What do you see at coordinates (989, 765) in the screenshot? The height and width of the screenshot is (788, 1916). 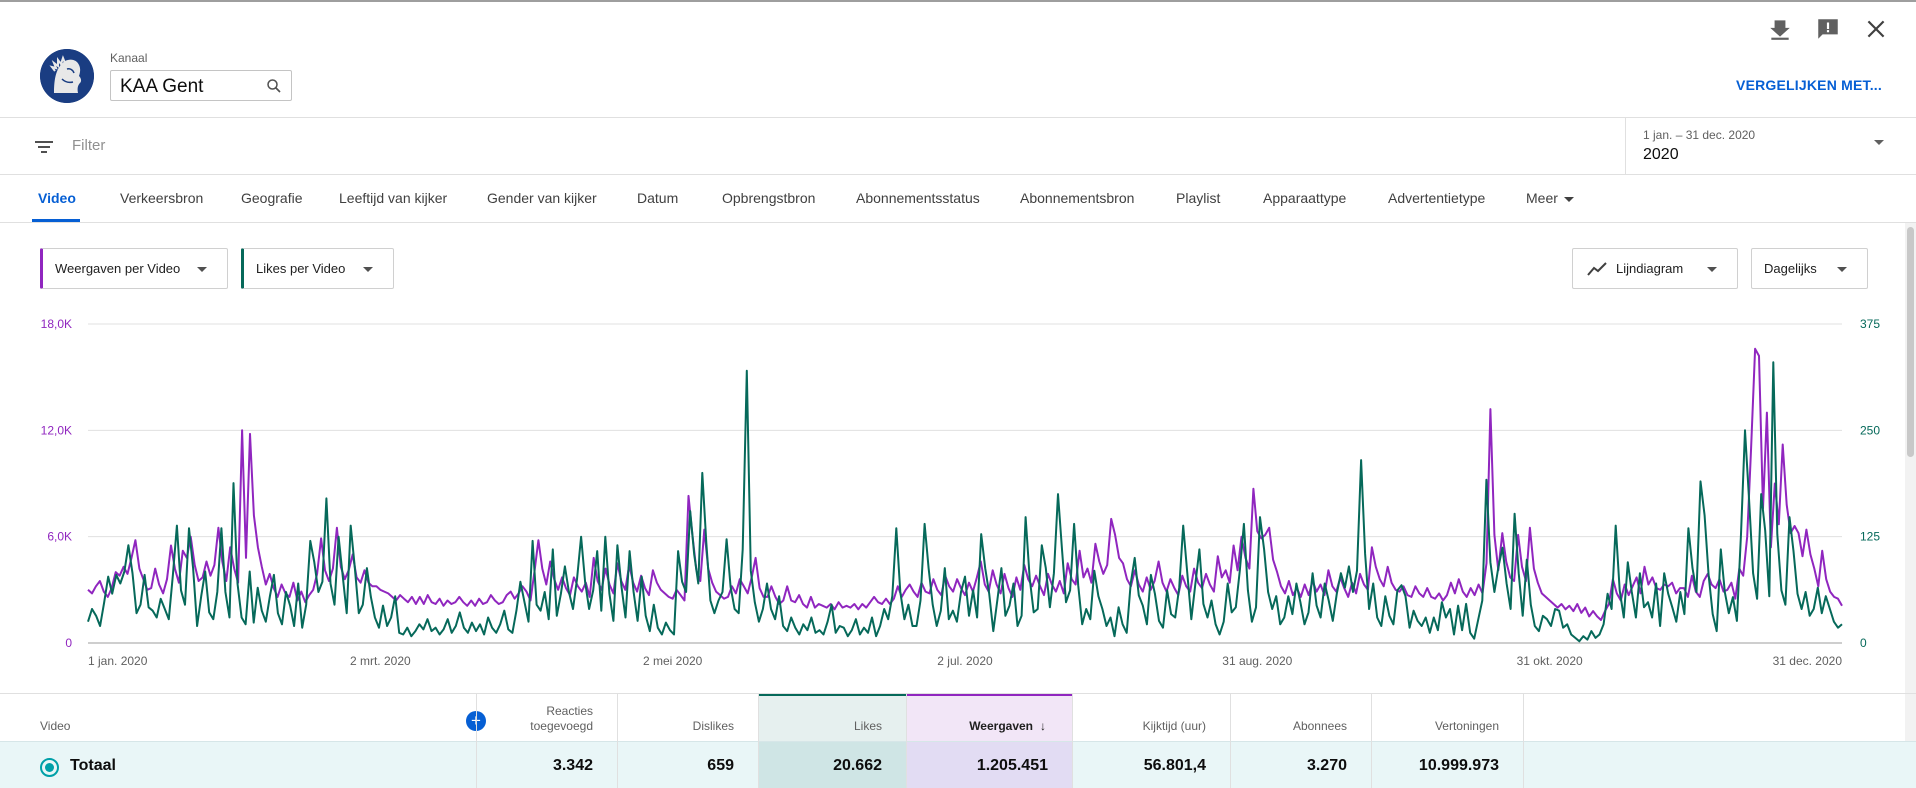 I see `cell-weergaven: 1.205.451` at bounding box center [989, 765].